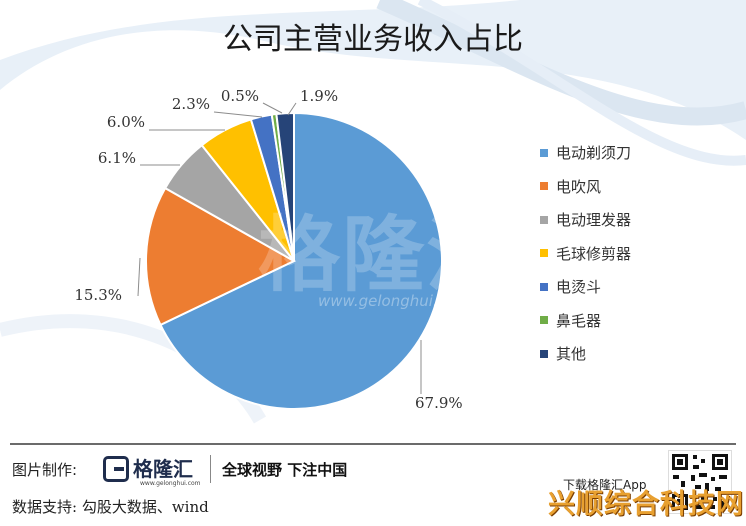  I want to click on data-source: 数据支持: 勾股大数据、wind, so click(110, 507).